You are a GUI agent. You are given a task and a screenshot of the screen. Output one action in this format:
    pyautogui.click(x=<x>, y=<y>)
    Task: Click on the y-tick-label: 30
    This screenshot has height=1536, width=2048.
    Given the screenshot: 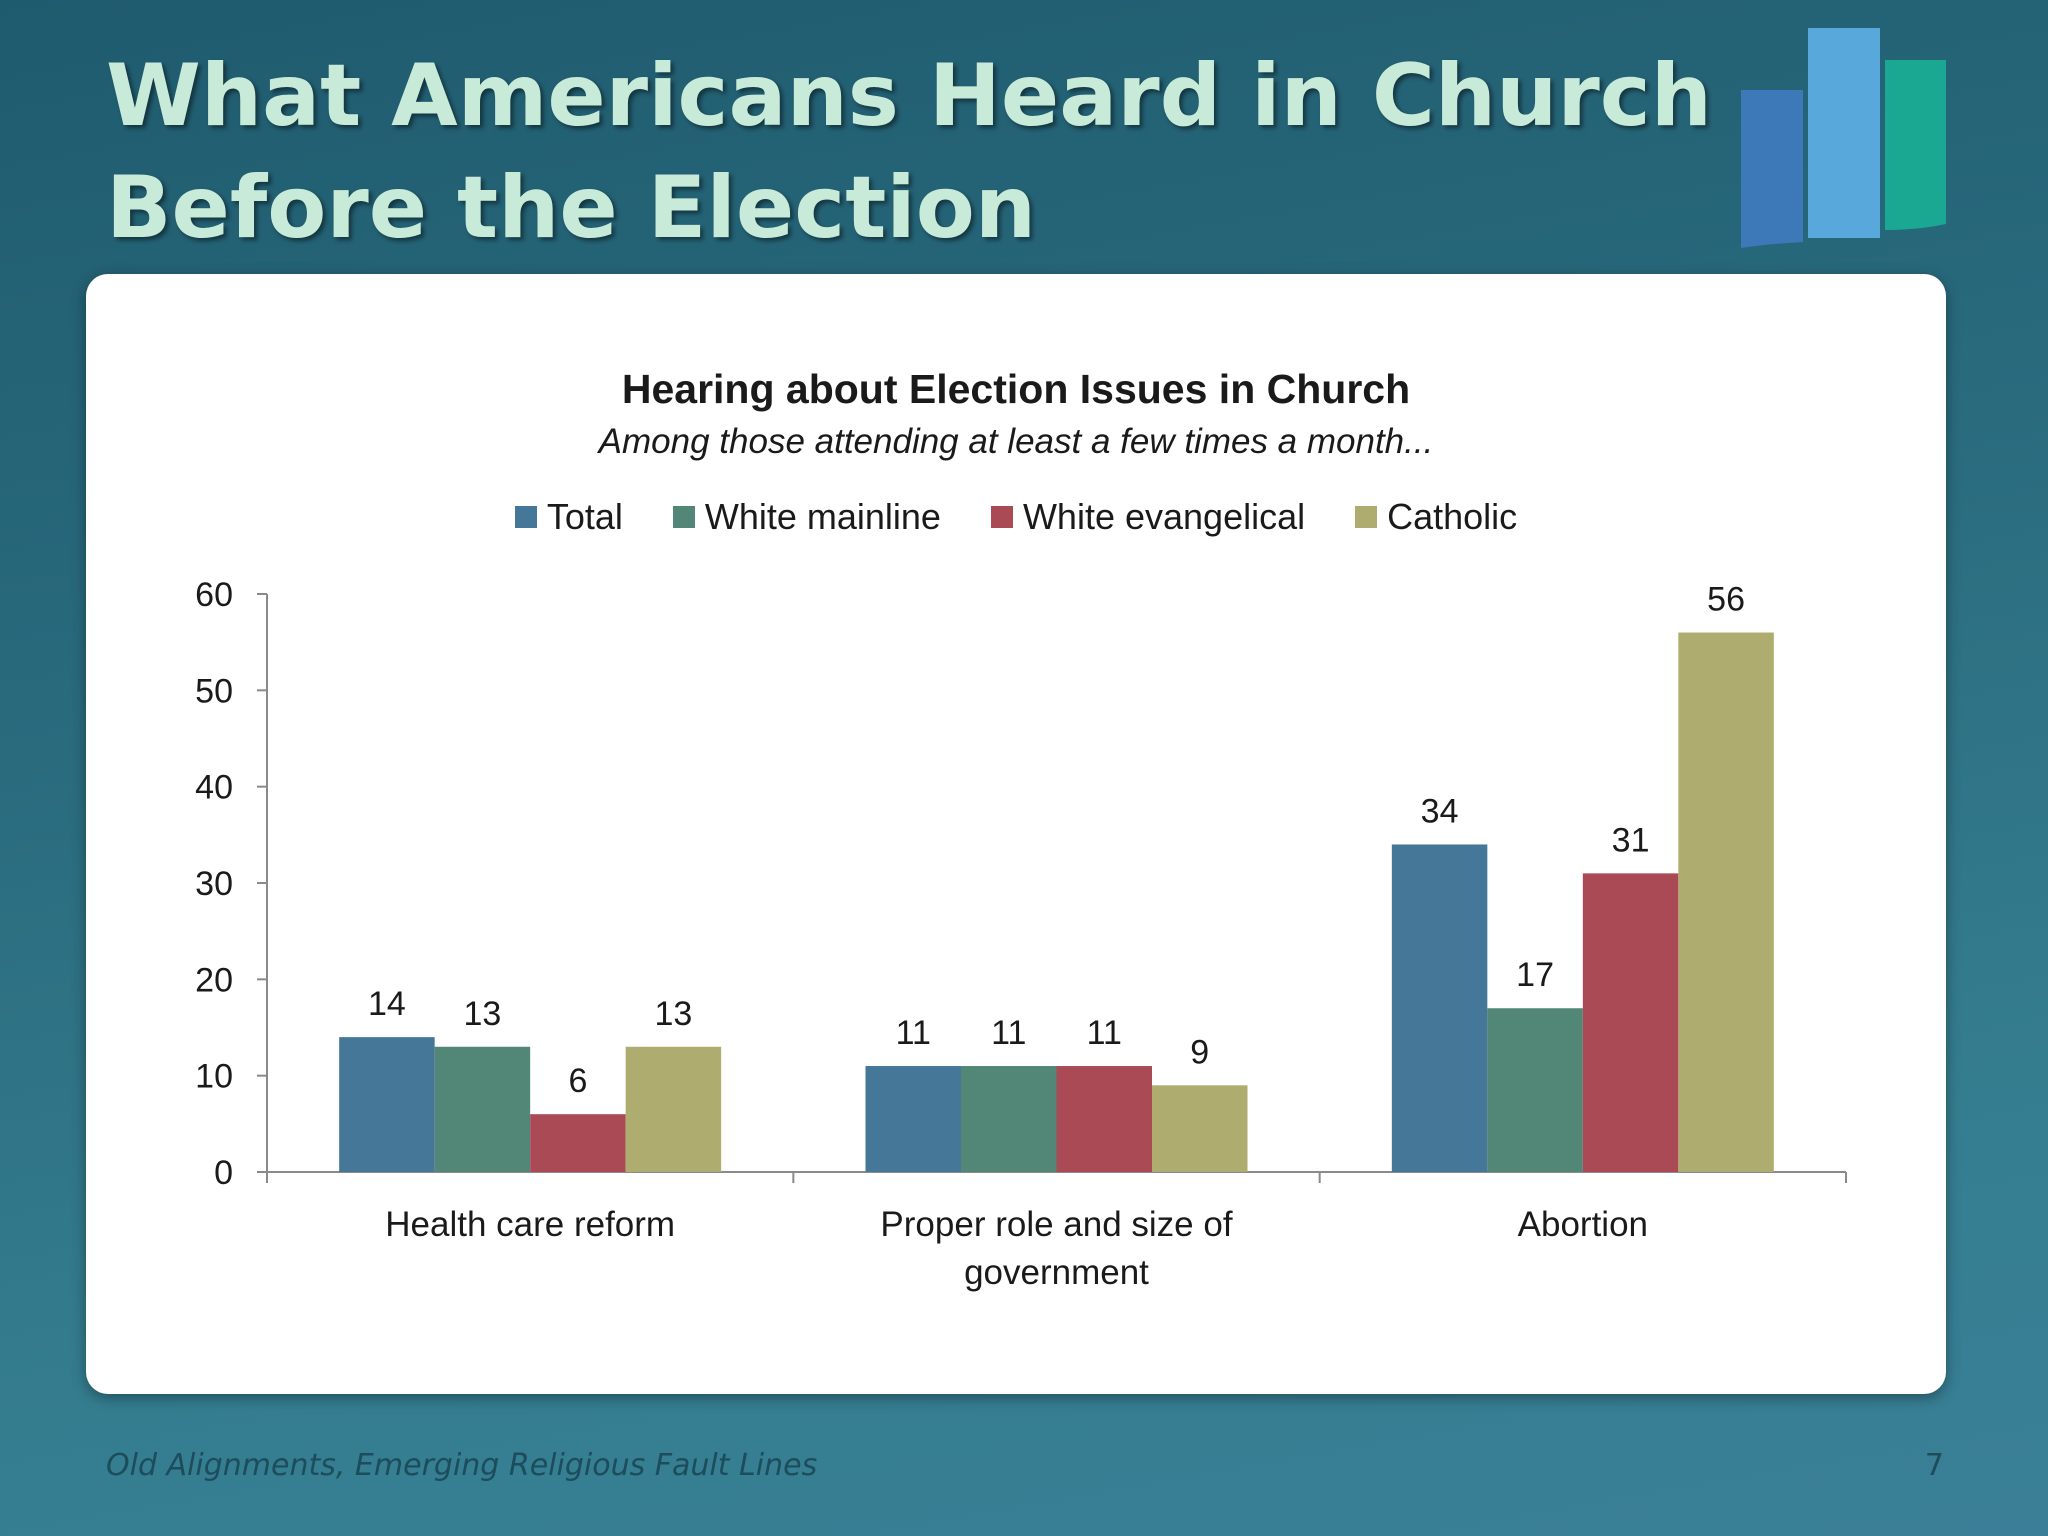 What is the action you would take?
    pyautogui.click(x=214, y=884)
    